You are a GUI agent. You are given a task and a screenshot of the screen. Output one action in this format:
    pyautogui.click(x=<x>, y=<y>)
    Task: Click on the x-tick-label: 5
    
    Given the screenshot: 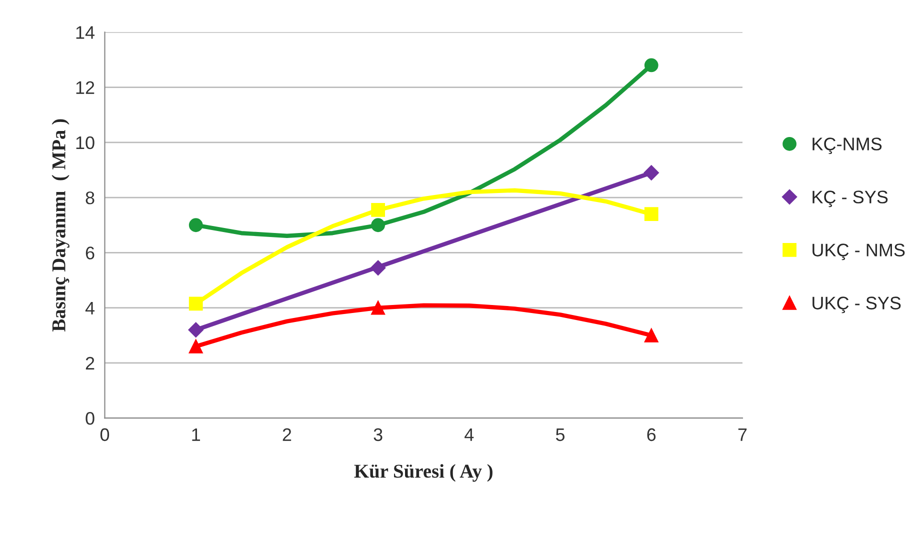 What is the action you would take?
    pyautogui.click(x=560, y=435)
    